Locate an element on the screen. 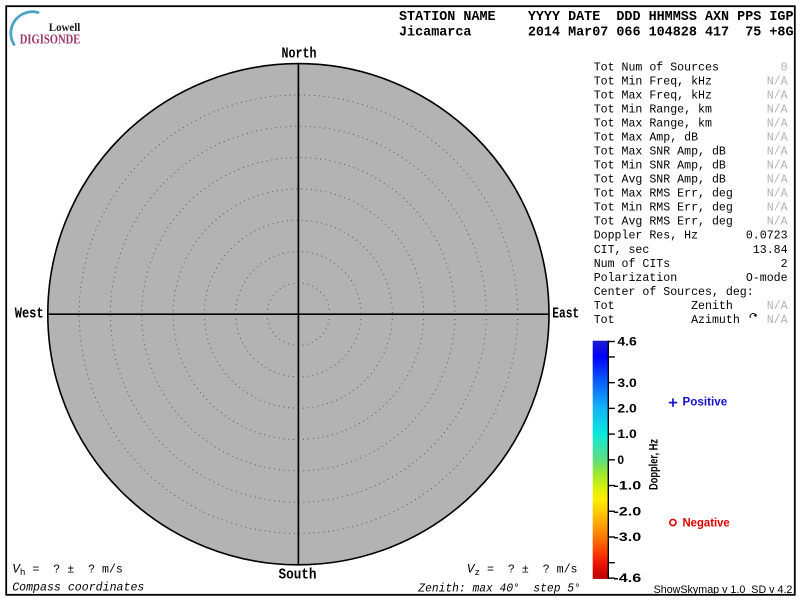  svg-text: Vh = ? ± ? m/s is located at coordinates (67, 569).